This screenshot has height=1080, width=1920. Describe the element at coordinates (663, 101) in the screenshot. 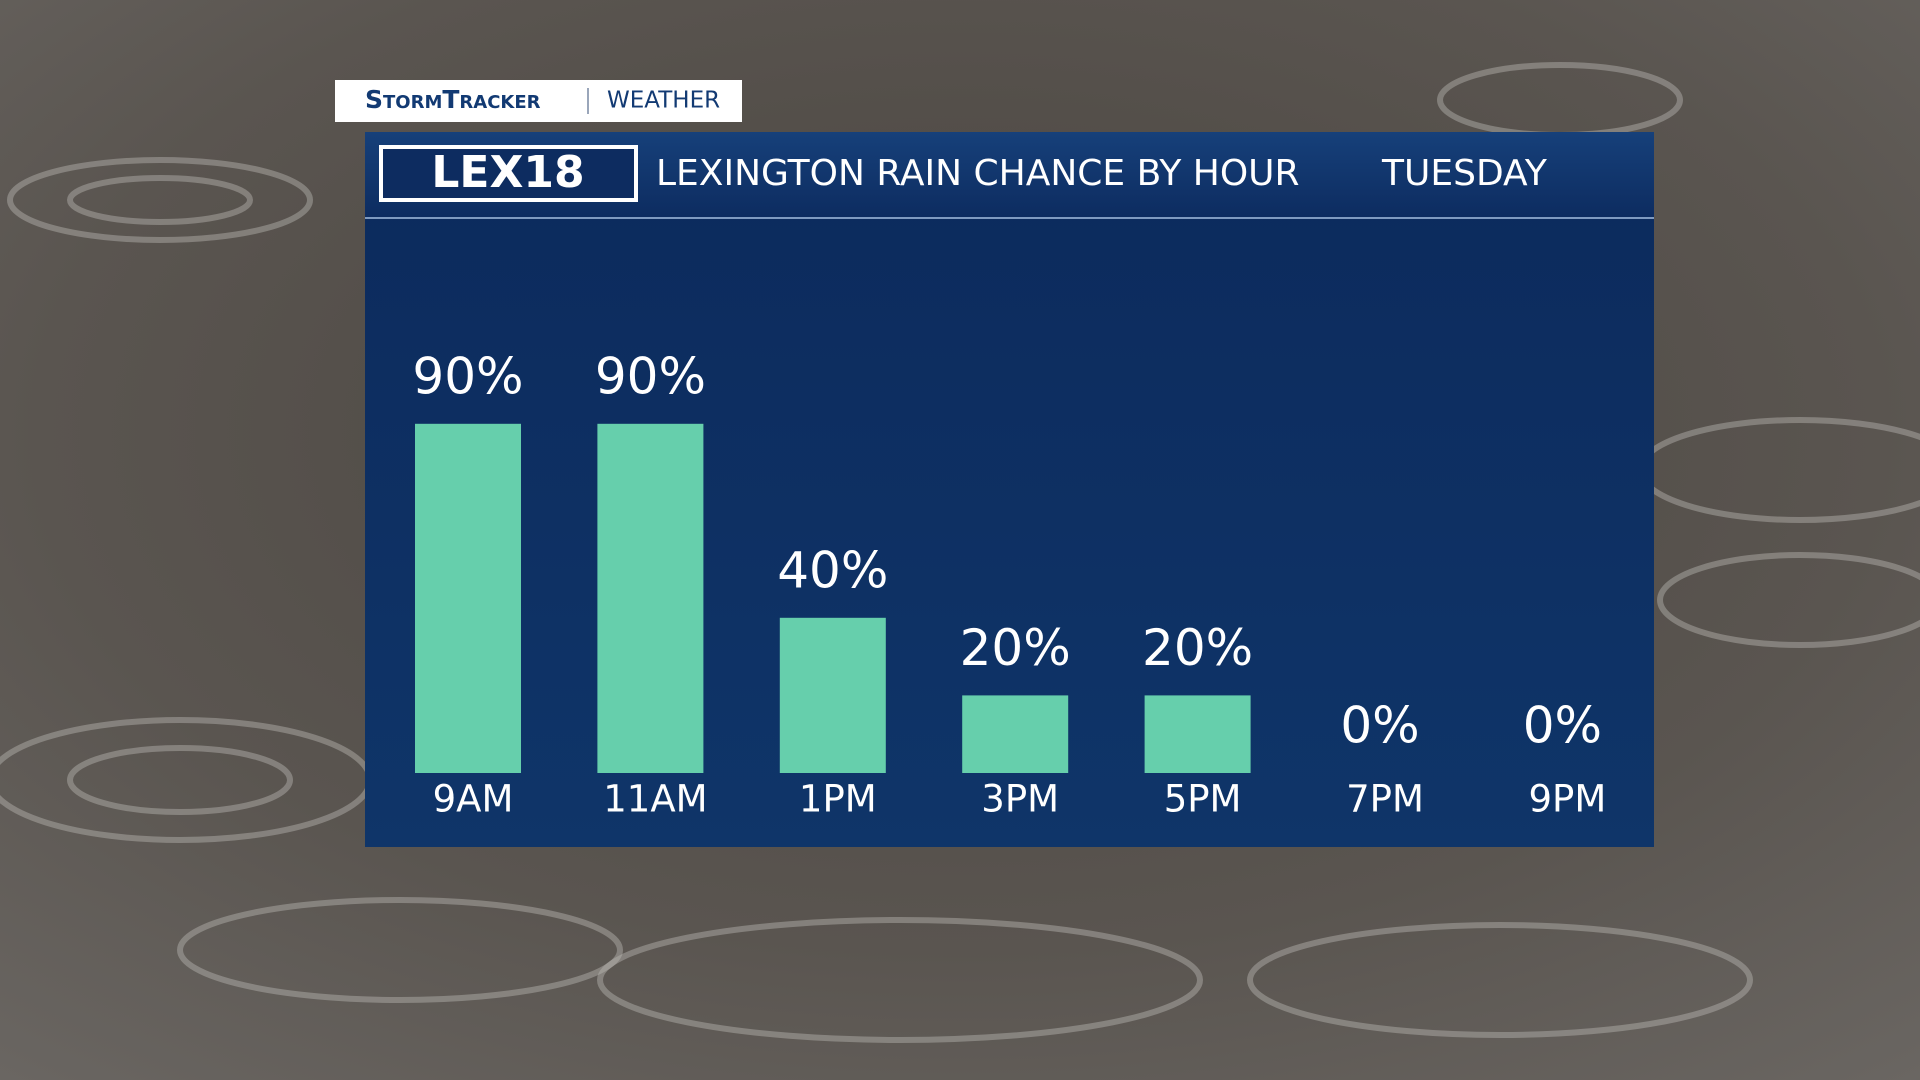

I see `section-name: WEATHER` at that location.